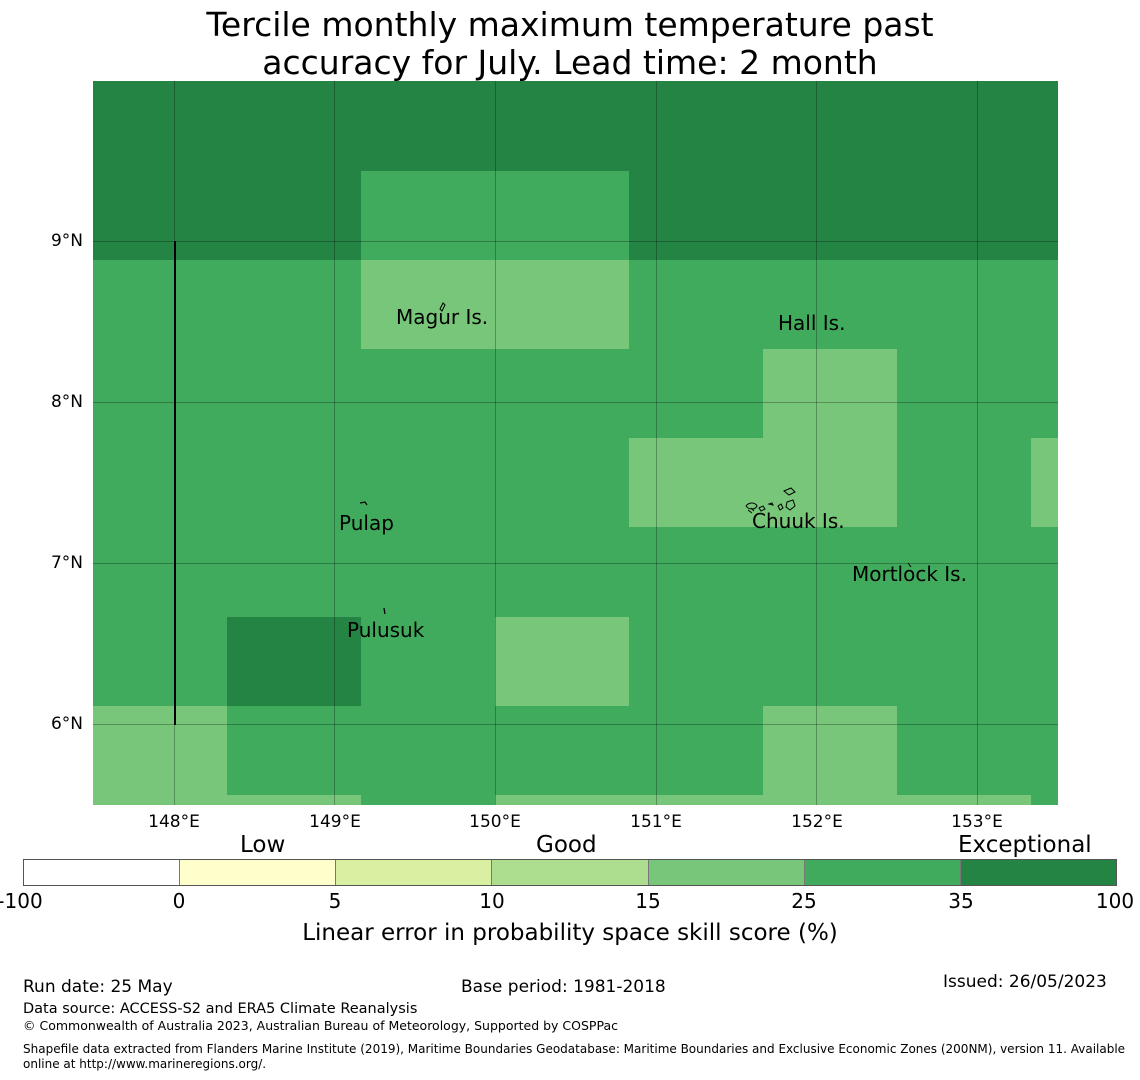 This screenshot has width=1140, height=1080. Describe the element at coordinates (812, 323) in the screenshot. I see `place-label-hall: Hall Is.` at that location.